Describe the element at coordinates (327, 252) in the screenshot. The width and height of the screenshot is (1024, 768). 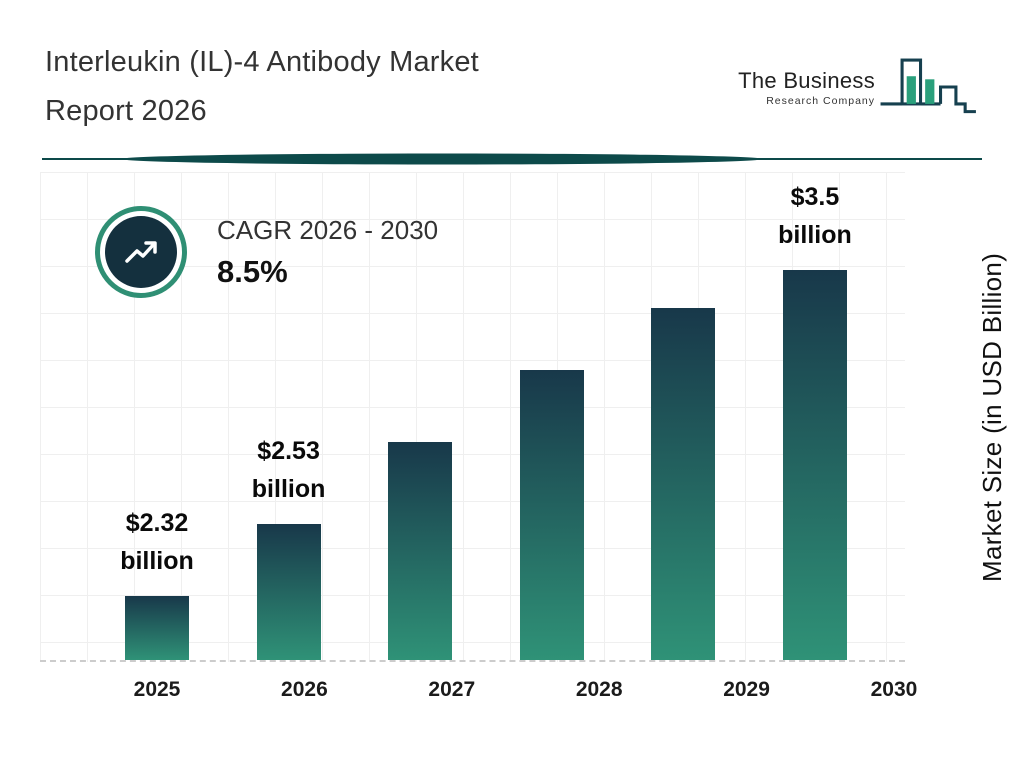
I see `cagr-text: CAGR 2026 - 2030 8.5%` at that location.